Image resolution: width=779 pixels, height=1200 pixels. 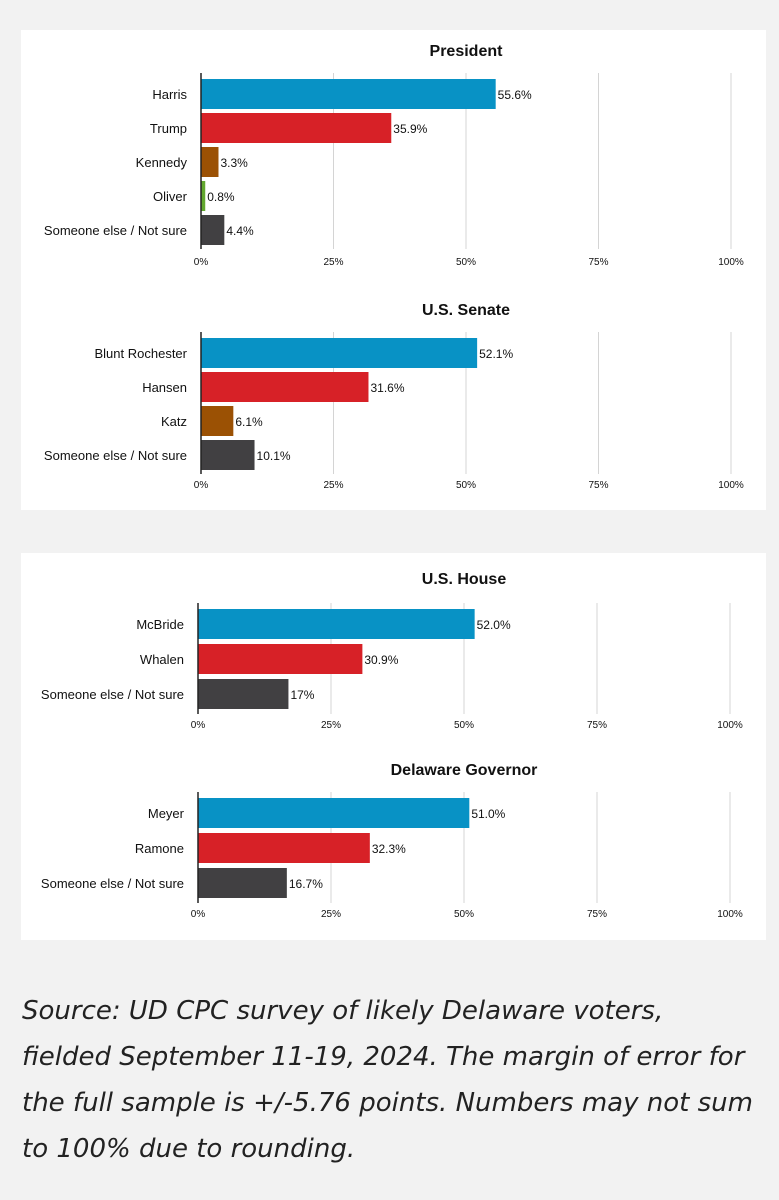 What do you see at coordinates (198, 725) in the screenshot?
I see `house-tick-label: 0%` at bounding box center [198, 725].